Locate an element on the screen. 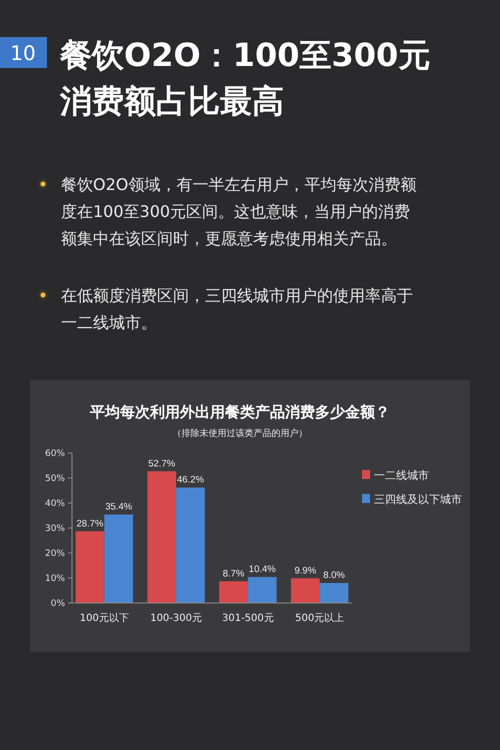 This screenshot has width=500, height=750. x-tick-label: 100元以下 is located at coordinates (104, 618).